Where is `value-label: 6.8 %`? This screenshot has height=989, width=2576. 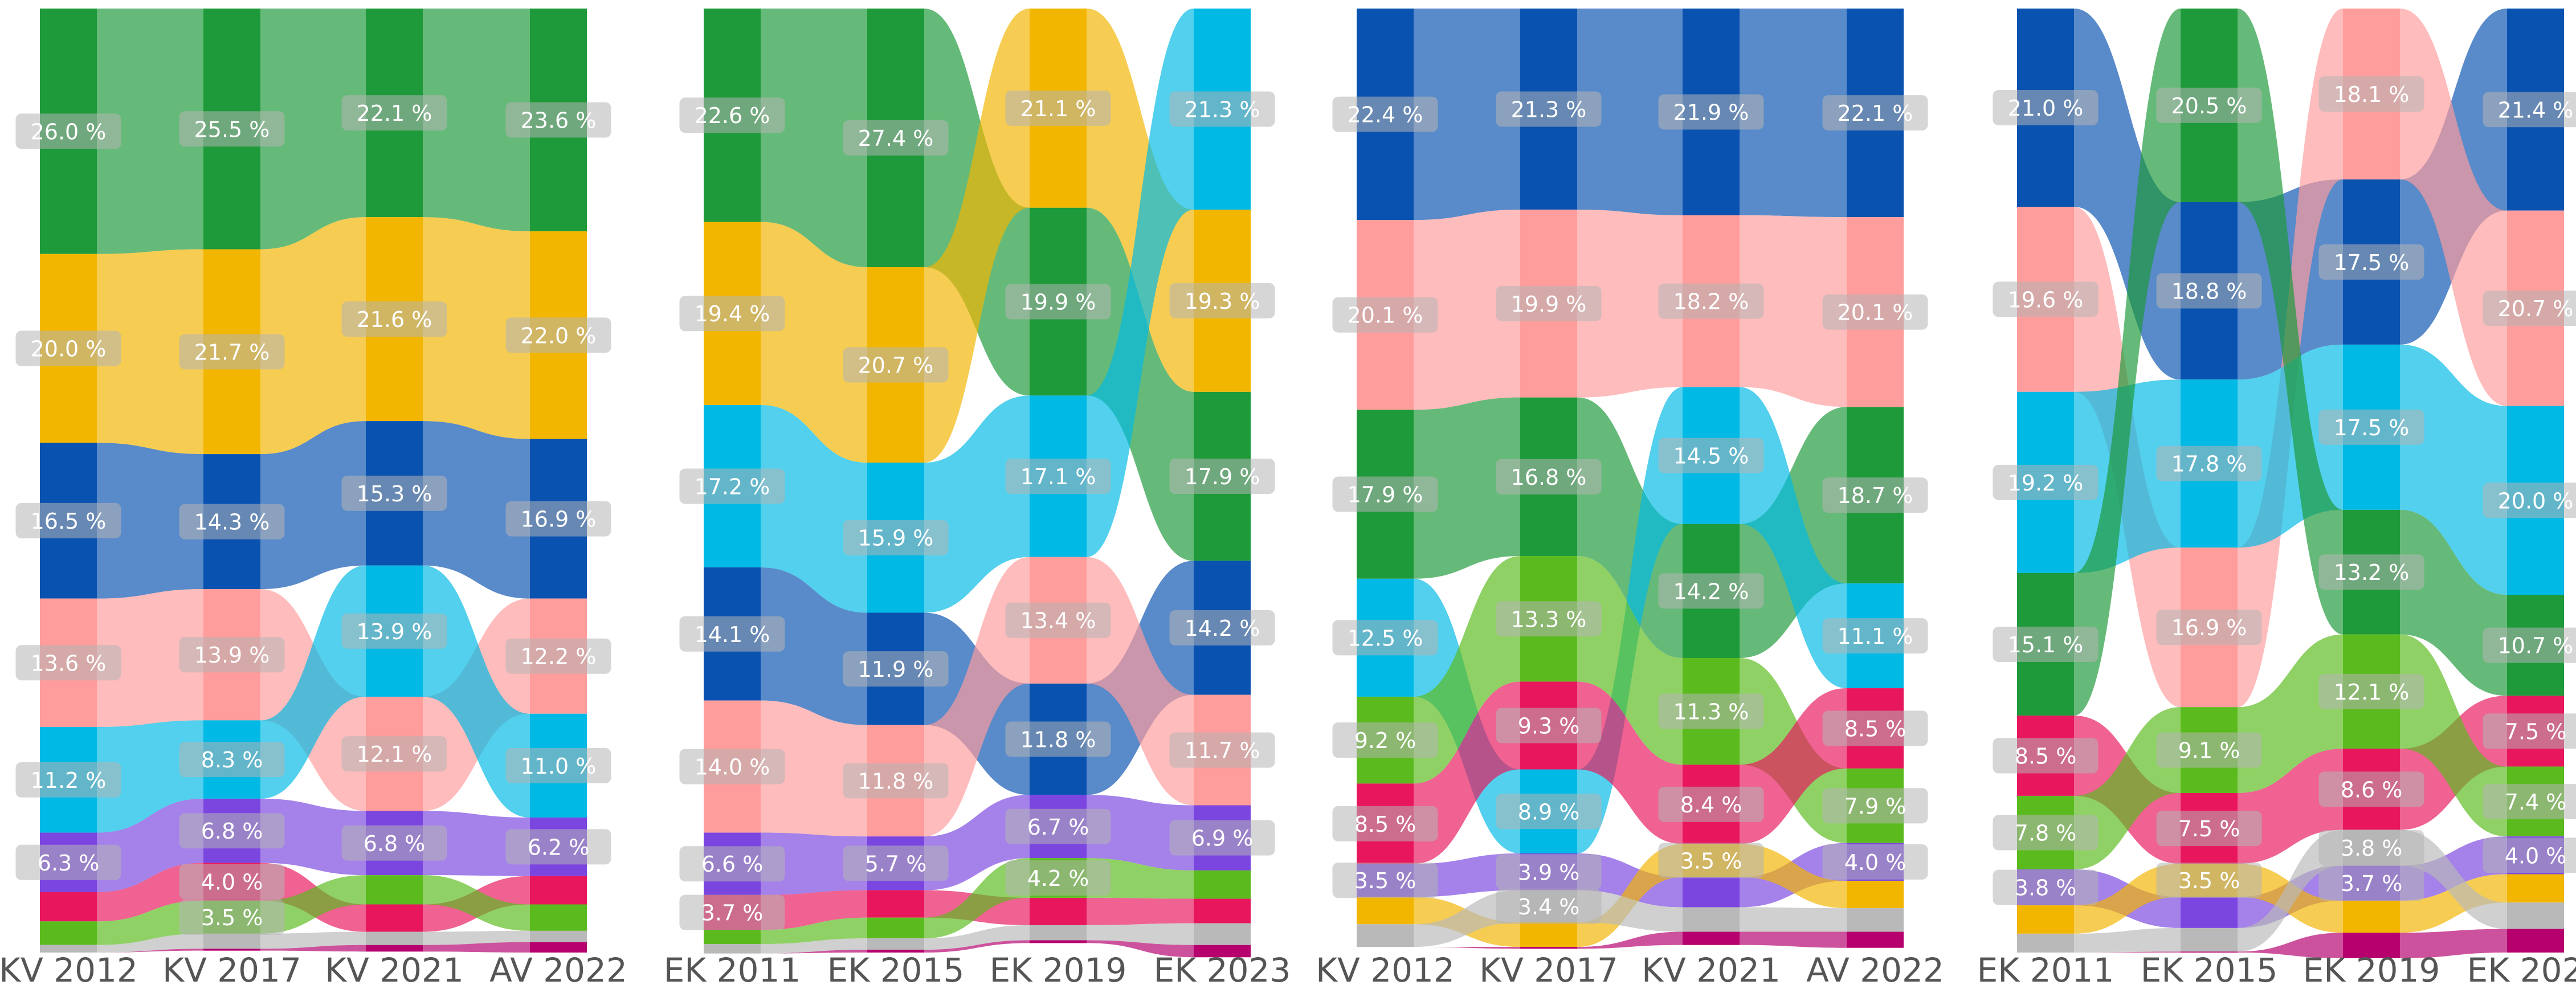
value-label: 6.8 % is located at coordinates (232, 832).